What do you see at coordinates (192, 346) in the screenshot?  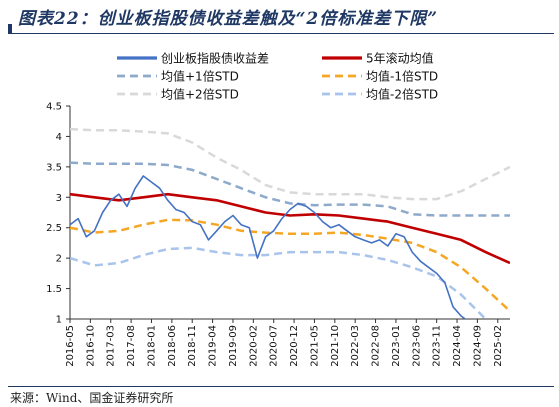 I see `x-tick-label: 2018-11` at bounding box center [192, 346].